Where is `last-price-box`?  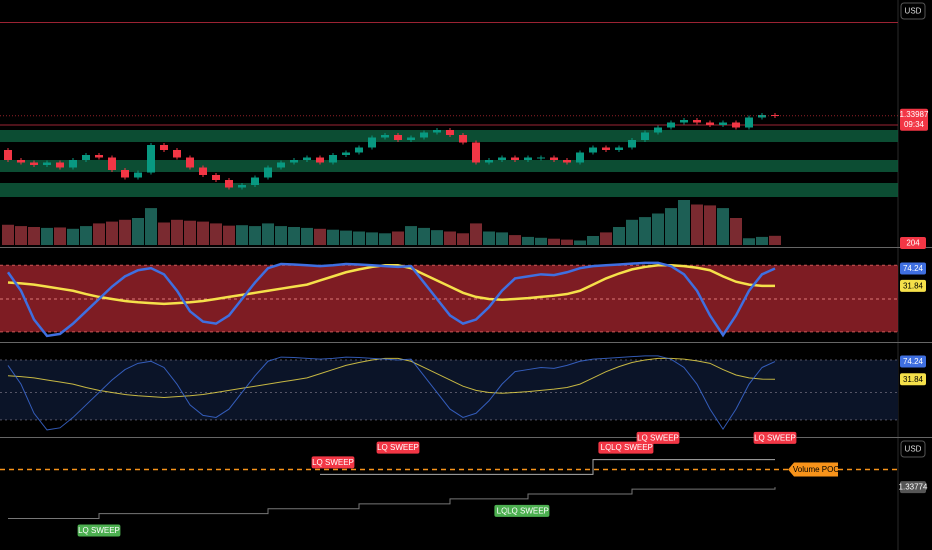 last-price-box is located at coordinates (914, 119).